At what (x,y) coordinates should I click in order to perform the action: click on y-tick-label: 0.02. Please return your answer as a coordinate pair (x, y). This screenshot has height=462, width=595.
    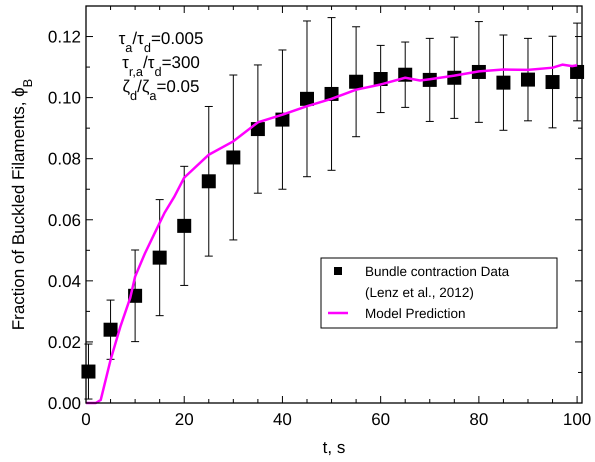
    Looking at the image, I should click on (64, 342).